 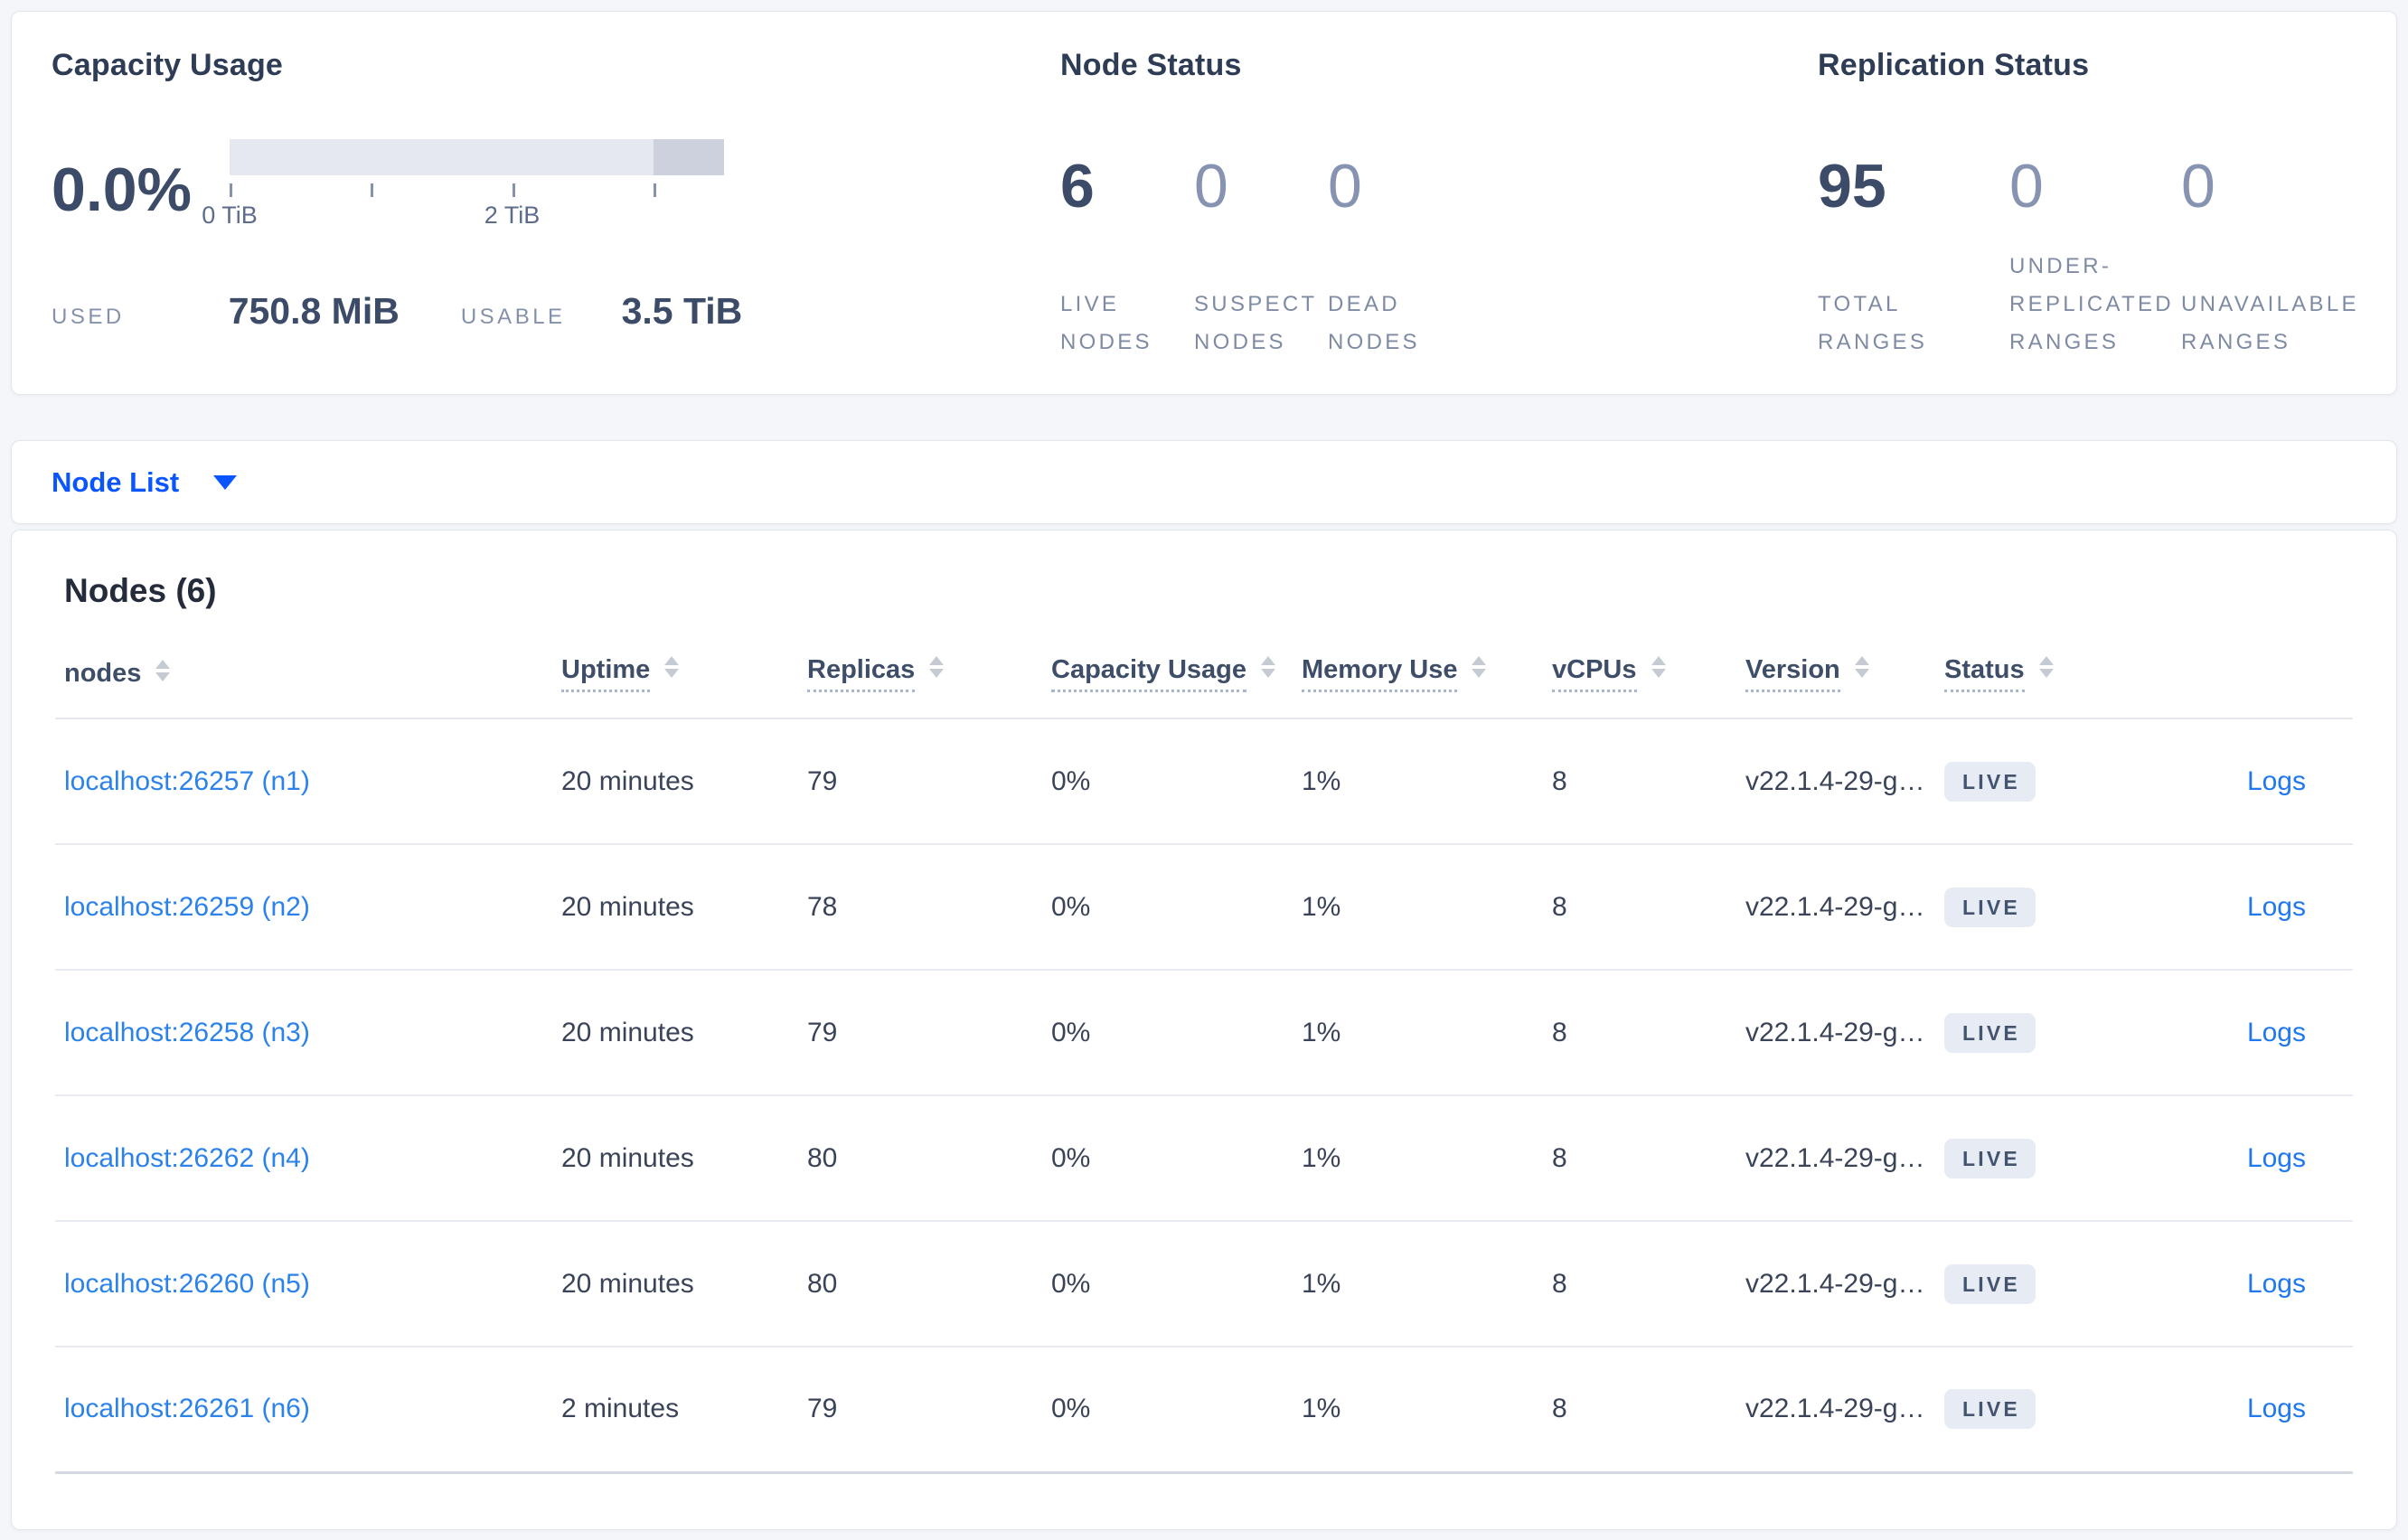 I want to click on node-link: localhost:26260 (n5), so click(x=187, y=1283).